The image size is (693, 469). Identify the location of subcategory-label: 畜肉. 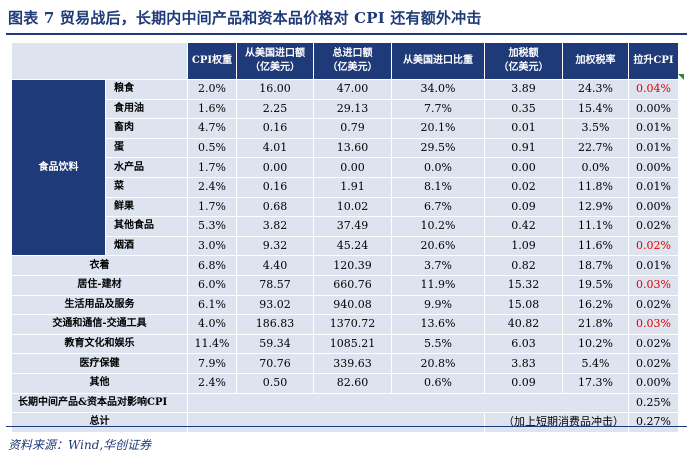
(146, 128).